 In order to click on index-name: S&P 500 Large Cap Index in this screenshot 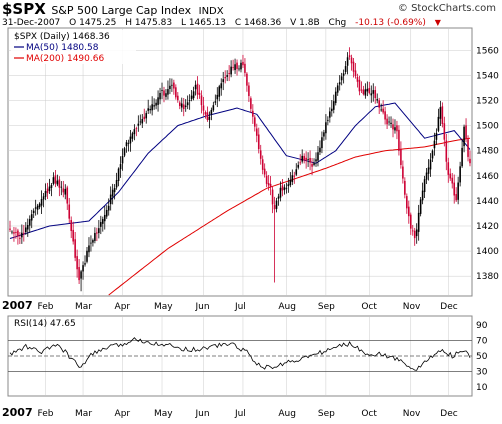, I will do `click(121, 10)`.